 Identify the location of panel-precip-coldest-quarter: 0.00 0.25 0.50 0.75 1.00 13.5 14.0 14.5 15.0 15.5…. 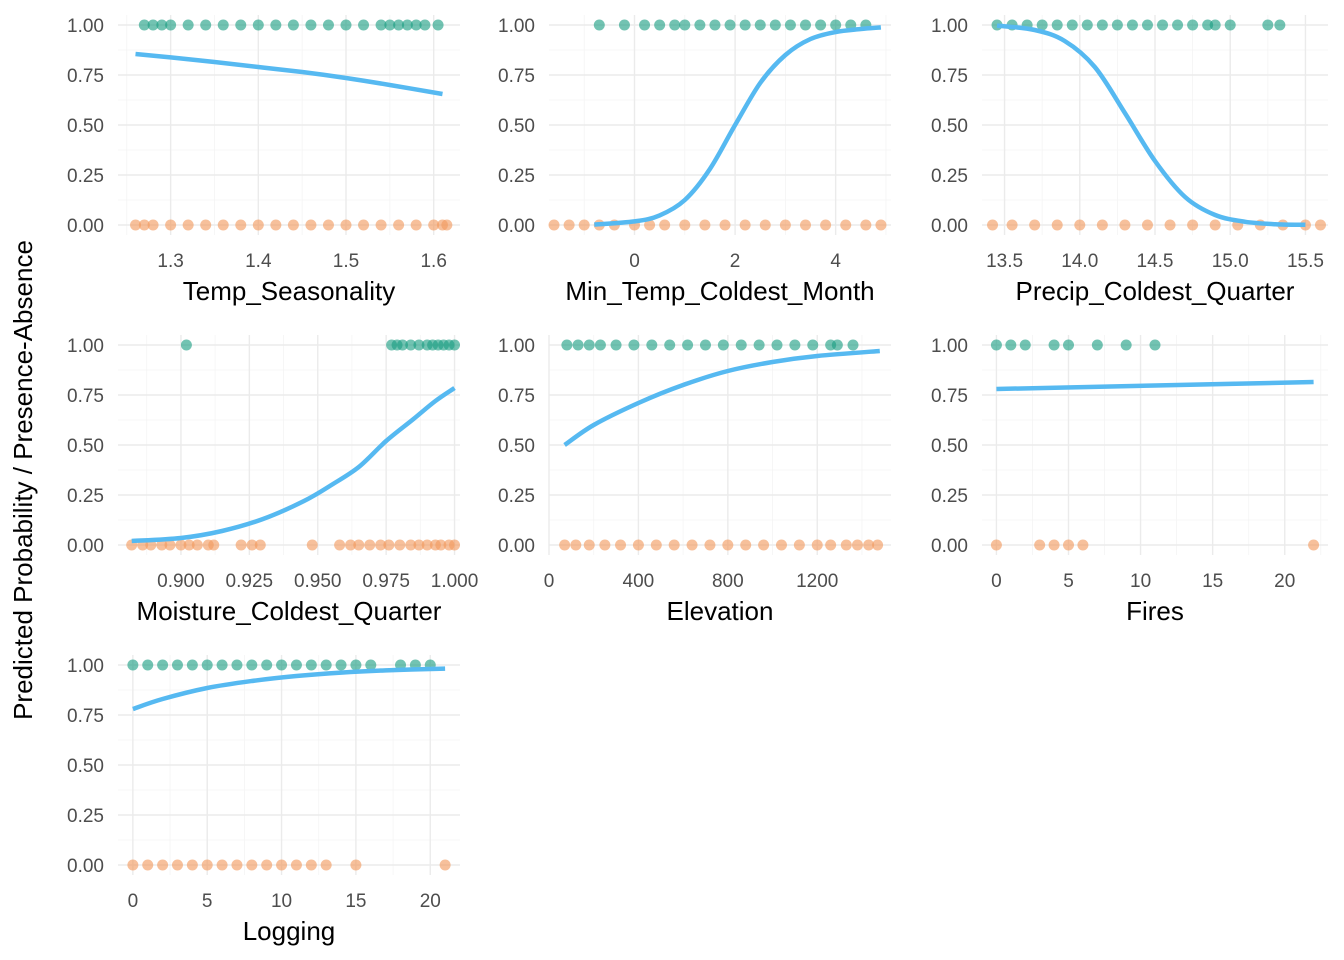
(1129, 160).